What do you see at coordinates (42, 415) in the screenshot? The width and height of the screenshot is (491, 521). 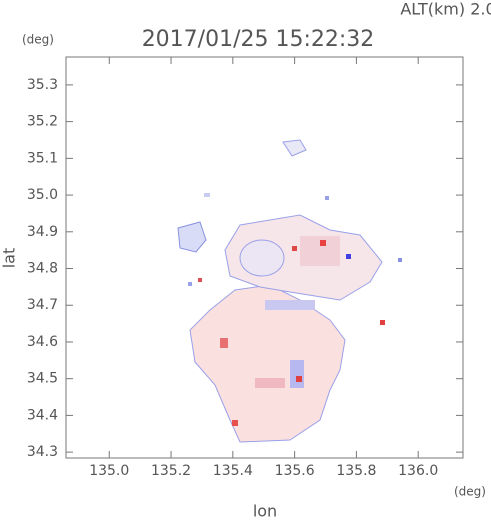 I see `y-tick-label: 34.4` at bounding box center [42, 415].